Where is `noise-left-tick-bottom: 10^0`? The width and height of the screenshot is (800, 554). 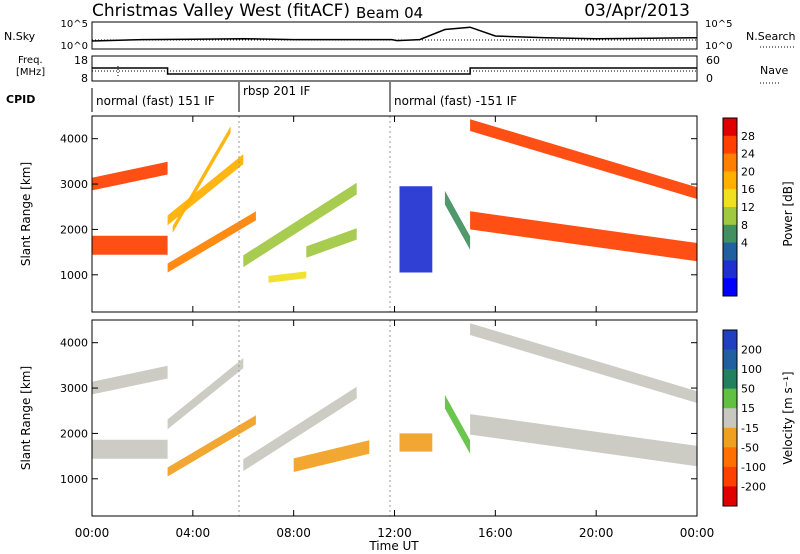 noise-left-tick-bottom: 10^0 is located at coordinates (74, 46).